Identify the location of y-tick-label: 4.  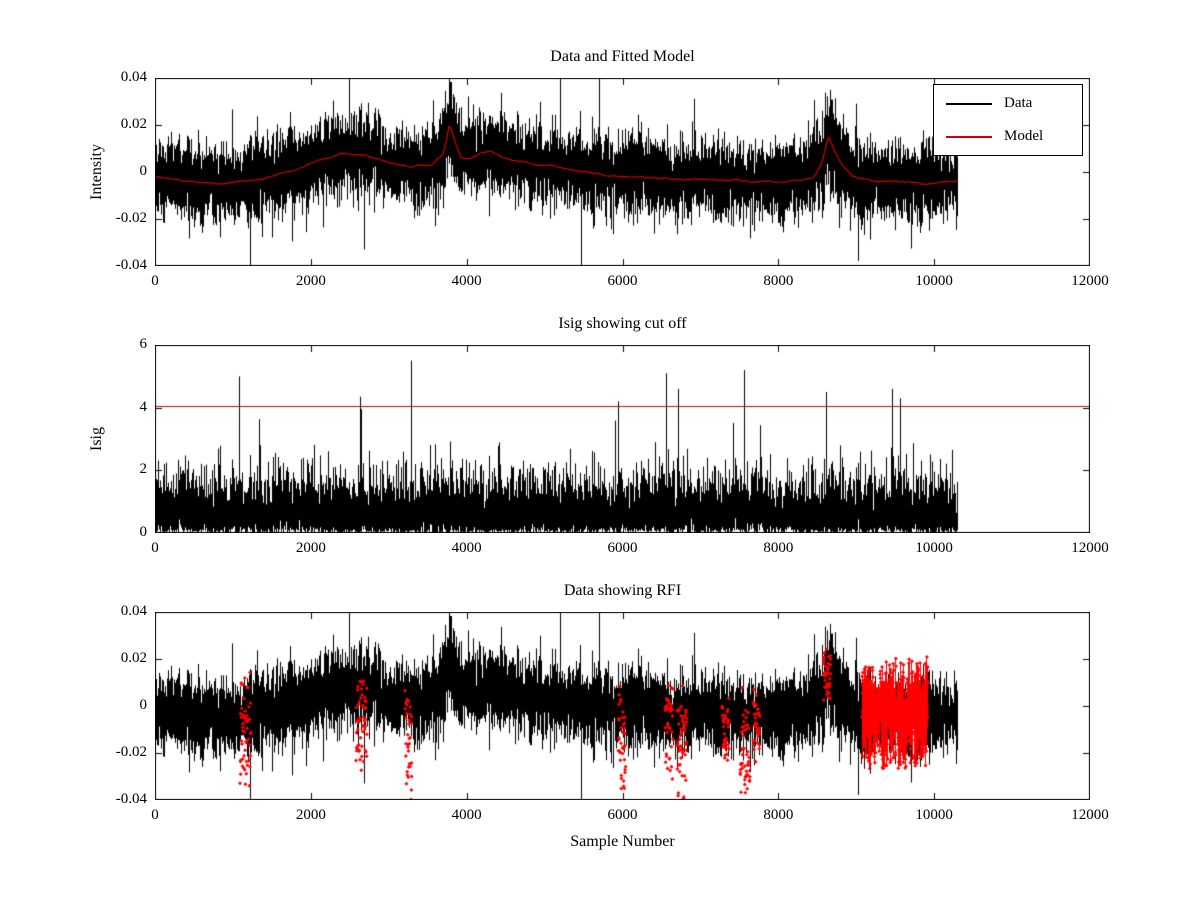
(143, 406).